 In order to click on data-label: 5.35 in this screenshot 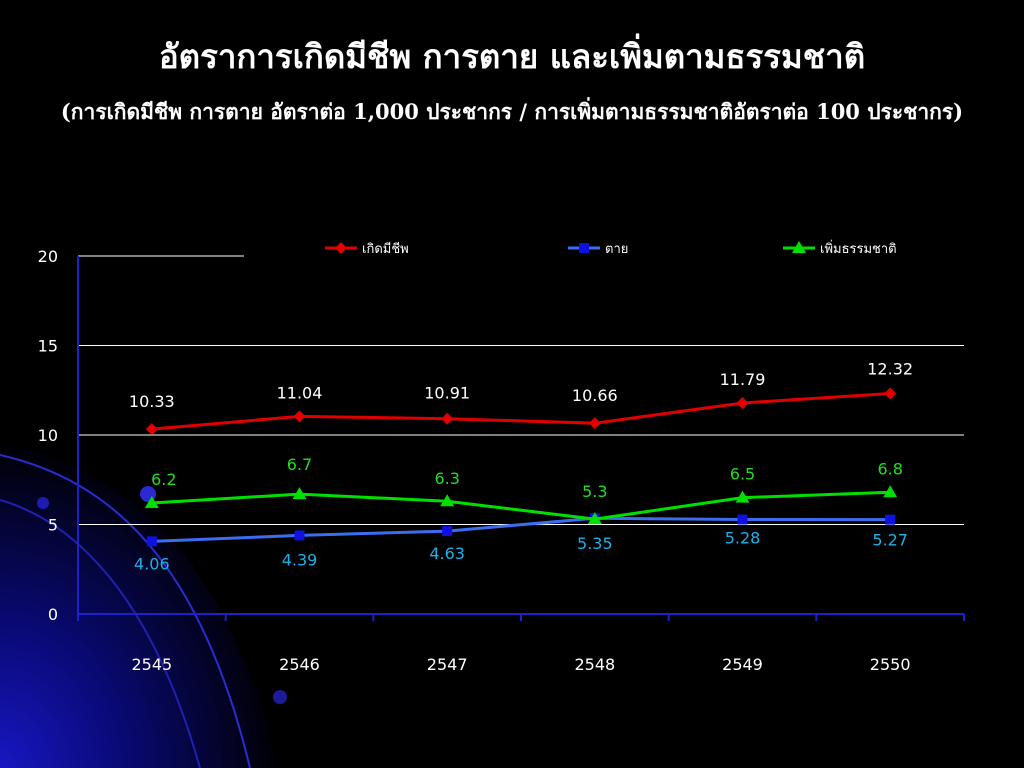, I will do `click(595, 543)`.